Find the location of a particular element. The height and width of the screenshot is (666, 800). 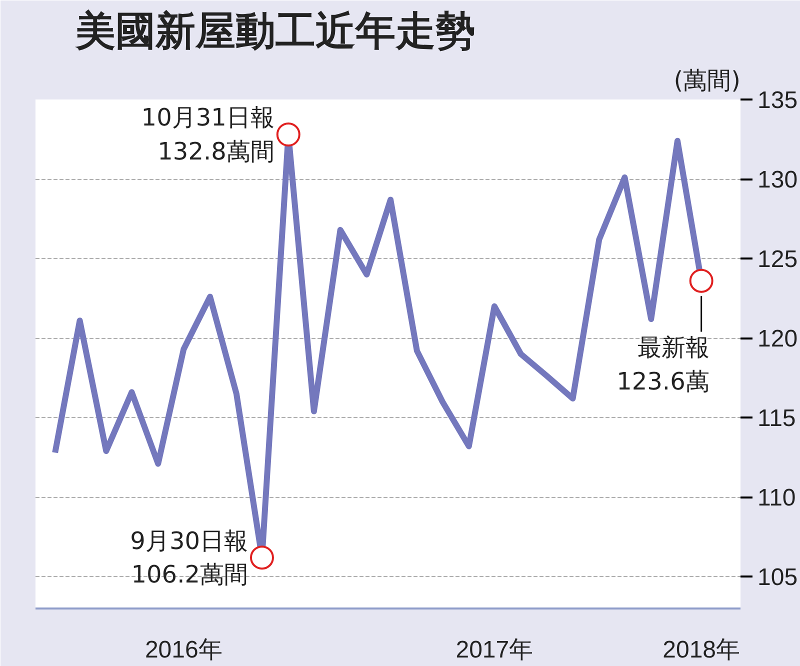

annotation: 最新報 123.6萬 is located at coordinates (663, 365).